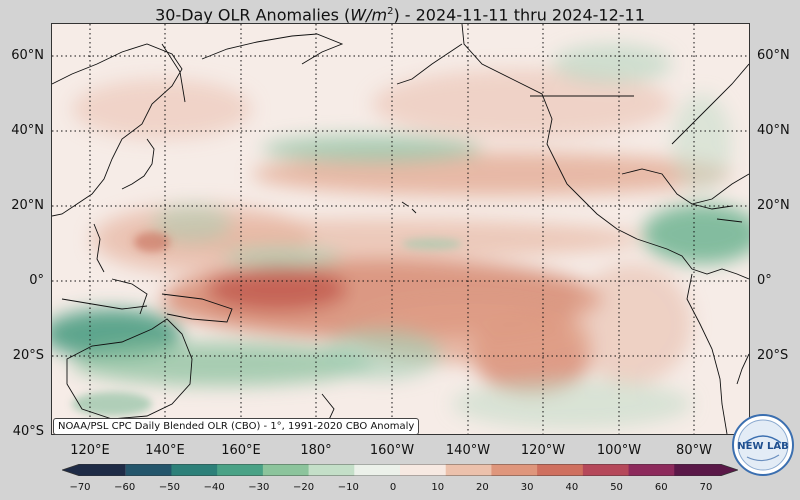  What do you see at coordinates (706, 487) in the screenshot?
I see `colorbar-tick-label: 70` at bounding box center [706, 487].